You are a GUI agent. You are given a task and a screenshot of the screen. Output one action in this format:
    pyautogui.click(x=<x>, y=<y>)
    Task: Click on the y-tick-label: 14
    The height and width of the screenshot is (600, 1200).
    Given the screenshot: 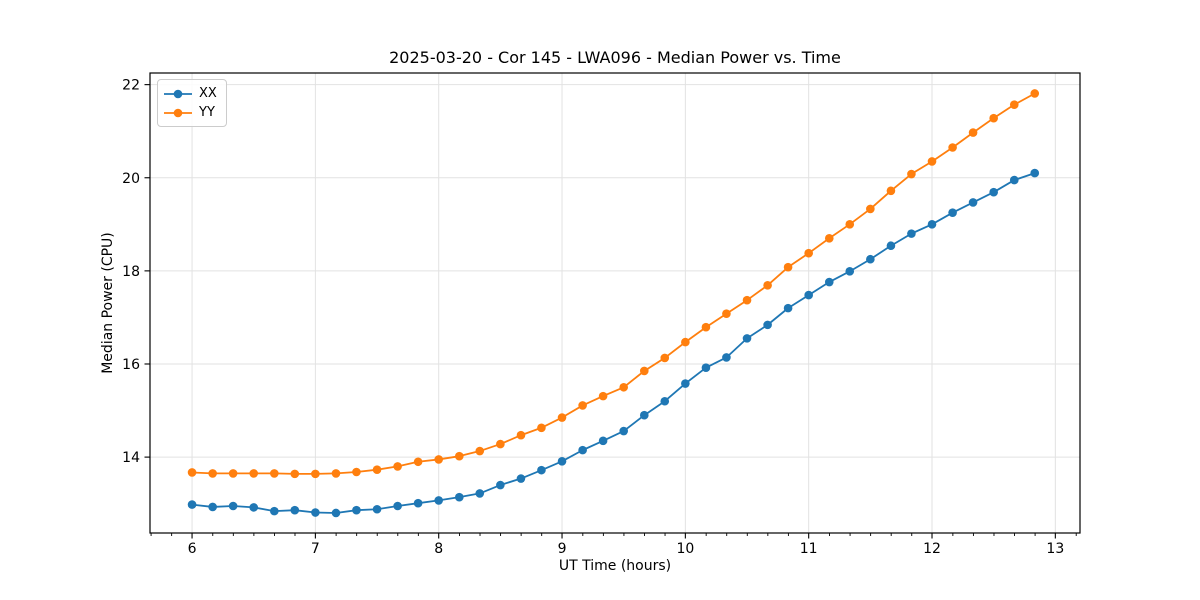 What is the action you would take?
    pyautogui.click(x=131, y=458)
    